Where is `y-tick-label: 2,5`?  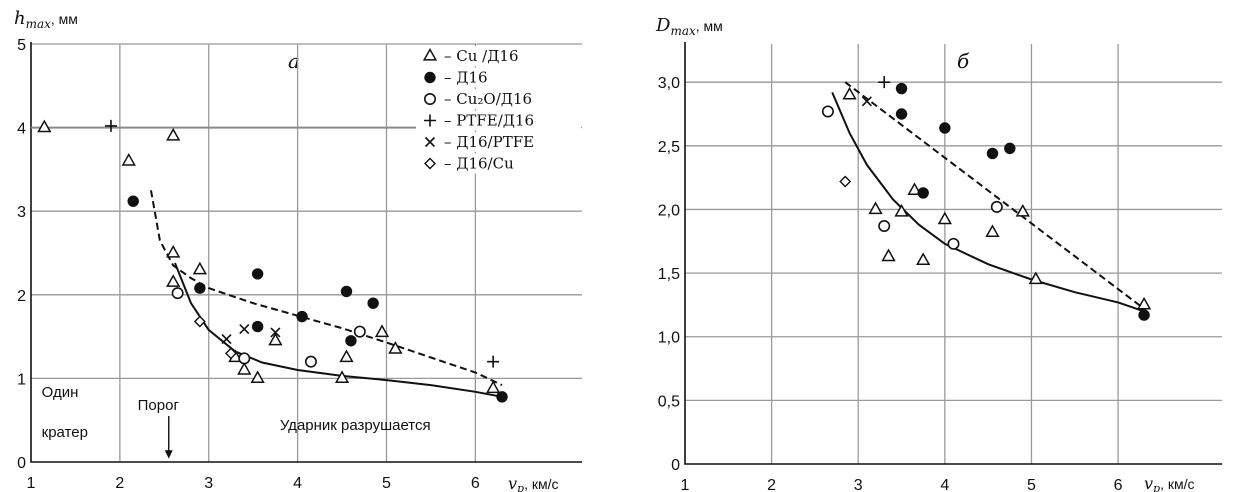
y-tick-label: 2,5 is located at coordinates (669, 147).